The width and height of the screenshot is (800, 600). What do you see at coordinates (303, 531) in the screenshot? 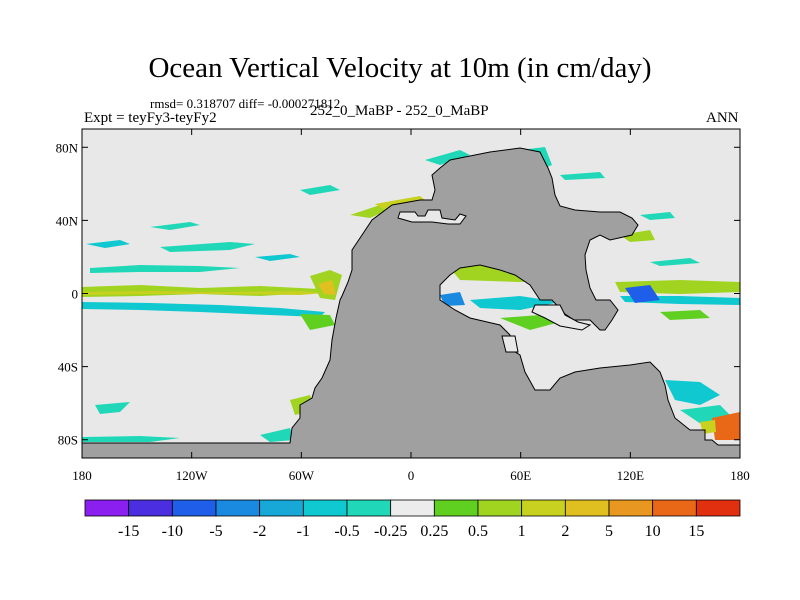
I see `colorbar-label: -1` at bounding box center [303, 531].